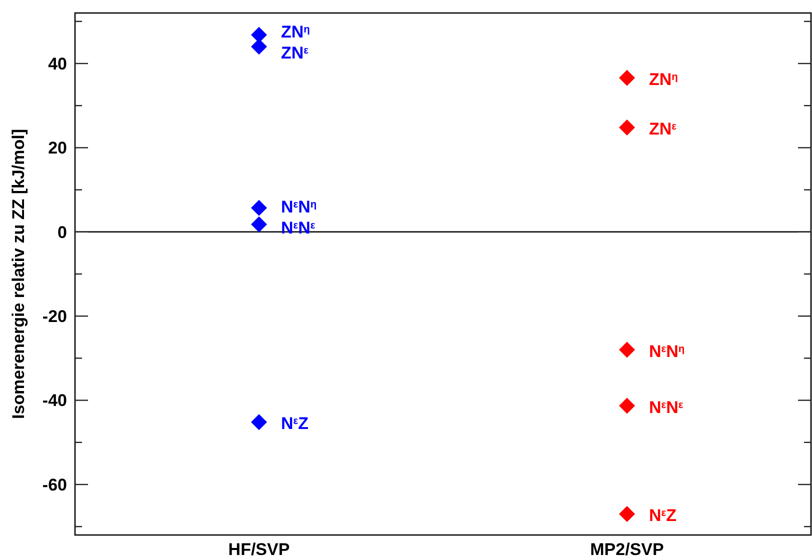  Describe the element at coordinates (18, 274) in the screenshot. I see `y-axis-title: Isomerenergie relativ zu ZZ [kJ/mol]` at that location.